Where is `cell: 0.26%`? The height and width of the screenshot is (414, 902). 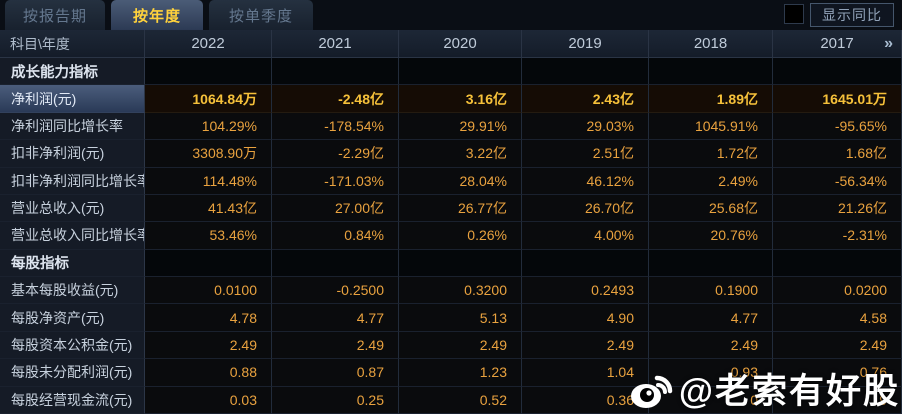 cell: 0.26% is located at coordinates (460, 236).